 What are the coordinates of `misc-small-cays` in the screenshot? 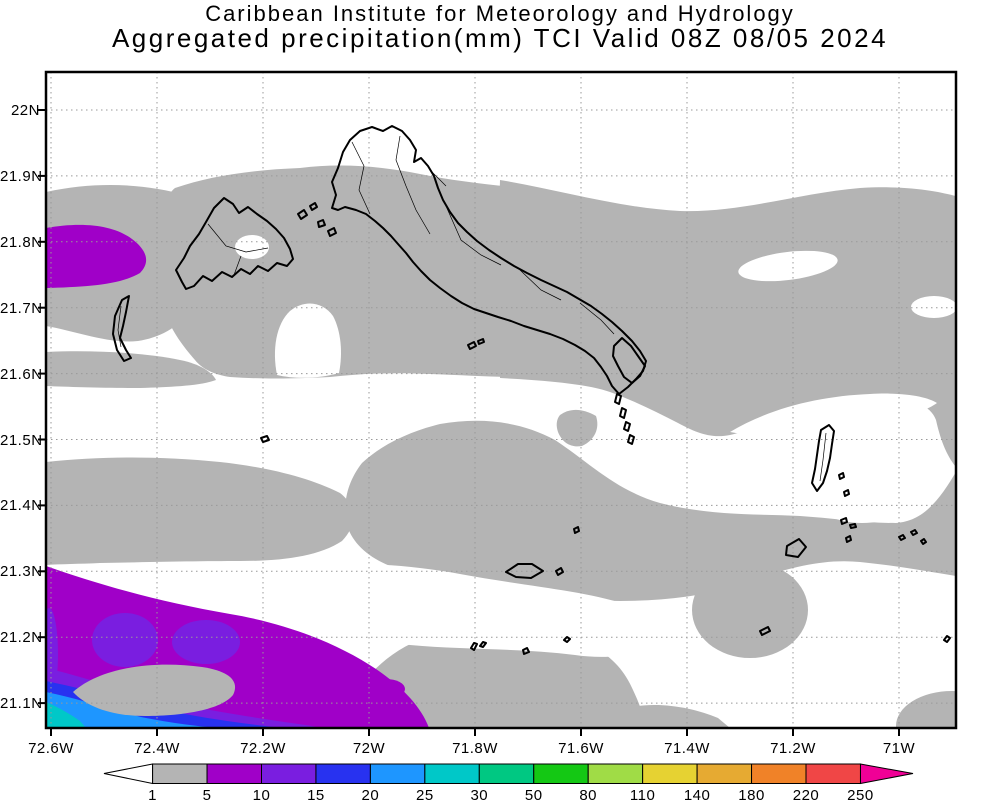 It's located at (710, 592).